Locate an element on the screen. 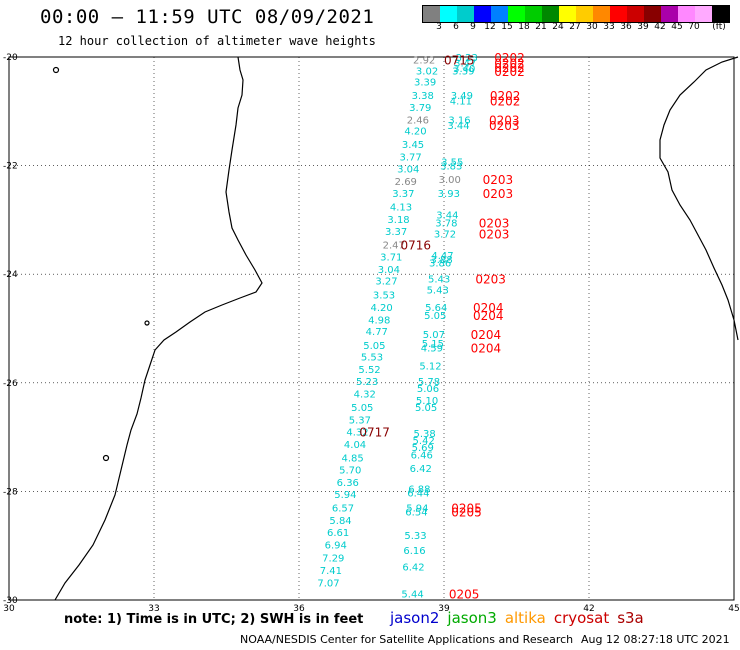 Image resolution: width=740 pixels, height=650 pixels. wave-height-value: 3.39 is located at coordinates (463, 72).